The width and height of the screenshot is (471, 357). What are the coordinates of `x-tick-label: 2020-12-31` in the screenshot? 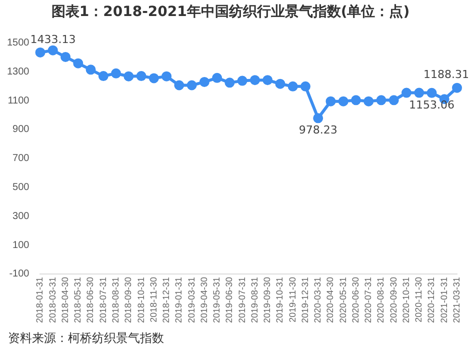 It's located at (431, 300).